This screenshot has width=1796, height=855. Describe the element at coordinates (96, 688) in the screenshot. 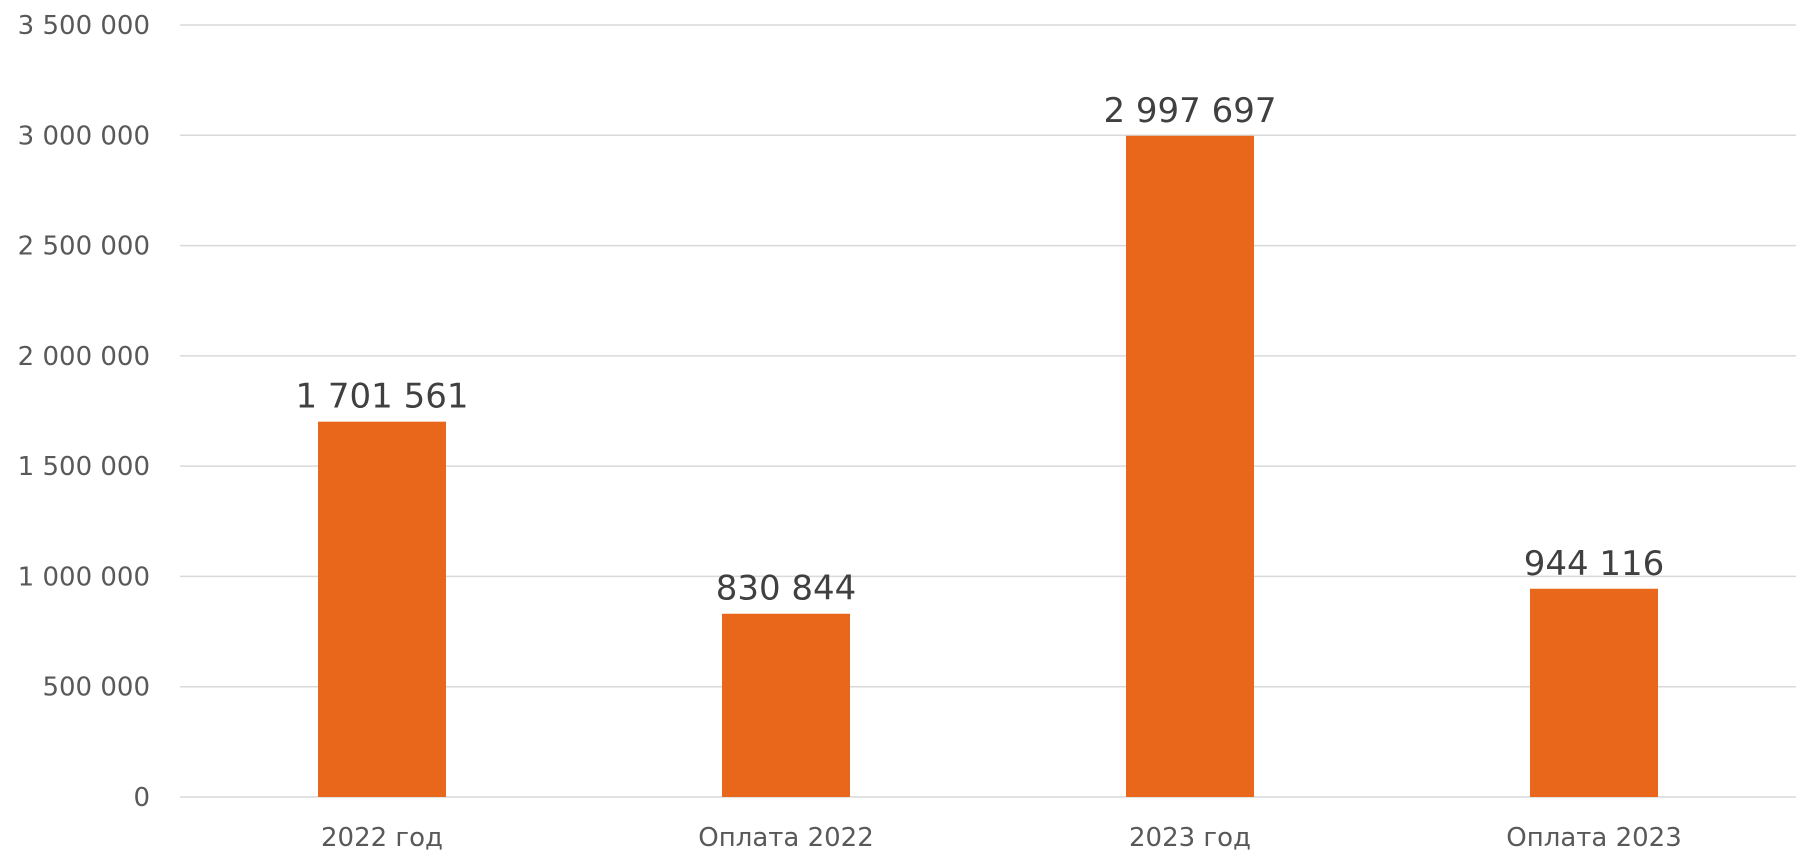

I see `y-tick-label: 500 000` at that location.